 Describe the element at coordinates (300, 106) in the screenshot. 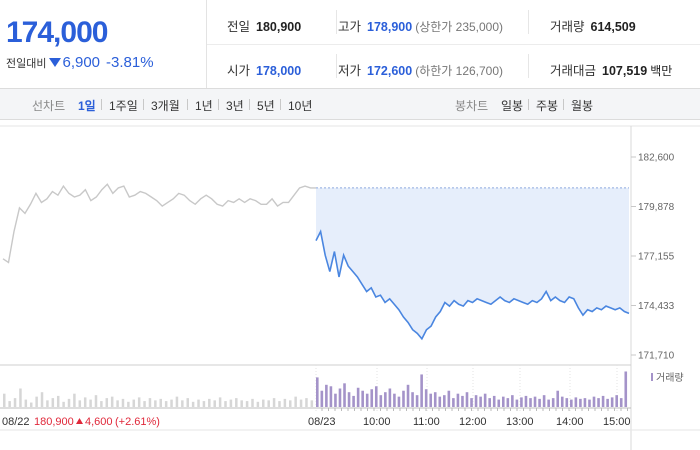

I see `tab-10year: 10년` at that location.